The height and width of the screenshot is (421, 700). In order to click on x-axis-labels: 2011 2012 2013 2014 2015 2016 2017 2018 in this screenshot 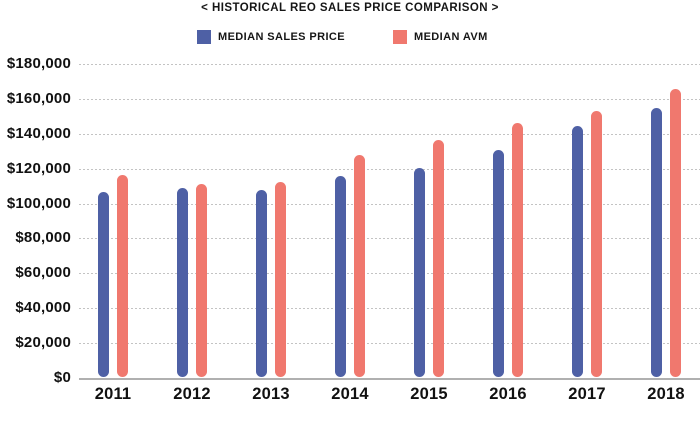, I will do `click(389, 397)`.